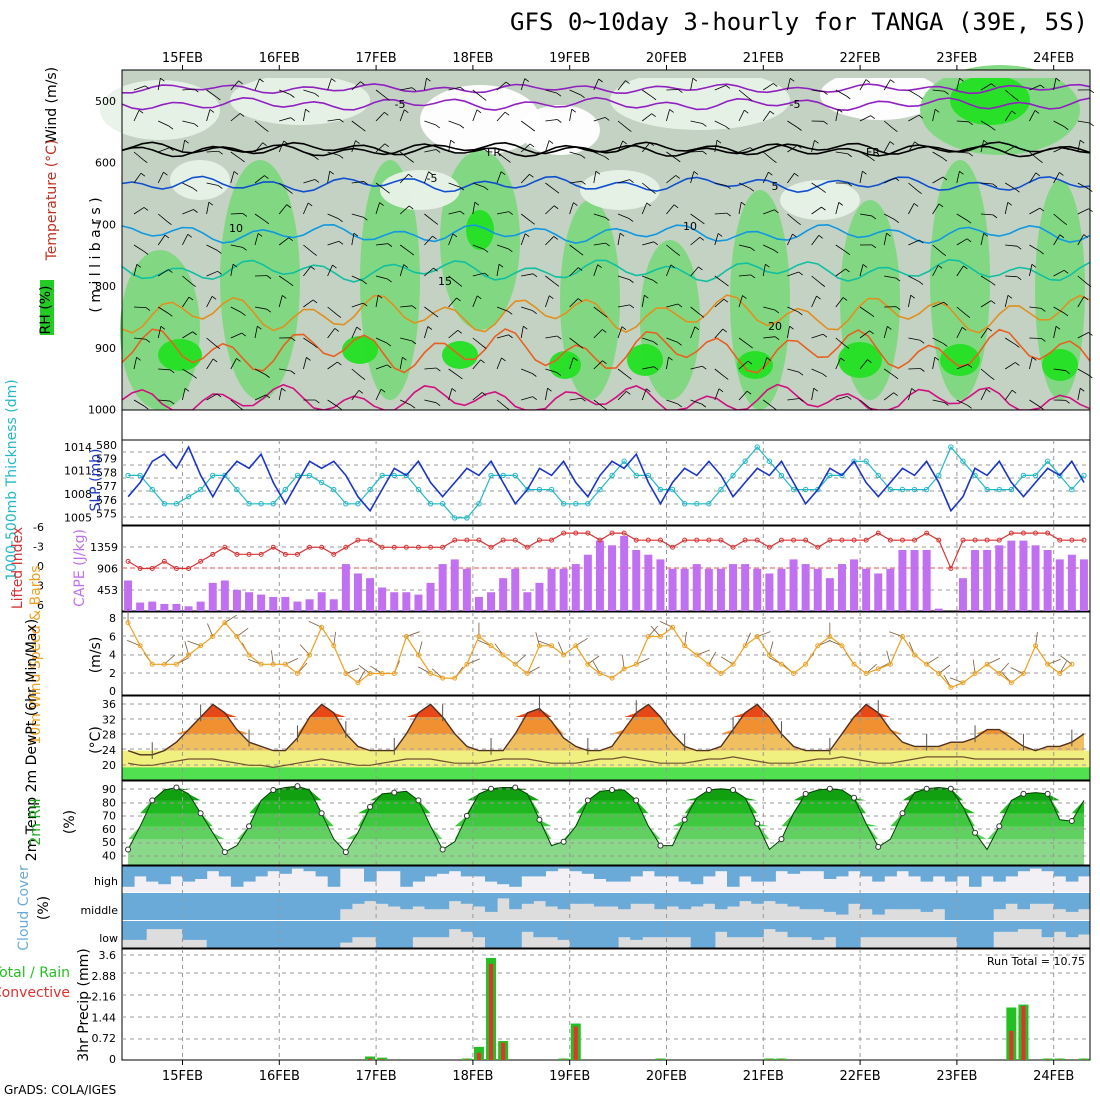  I want to click on date-label-bottom: 17FEB, so click(376, 1076).